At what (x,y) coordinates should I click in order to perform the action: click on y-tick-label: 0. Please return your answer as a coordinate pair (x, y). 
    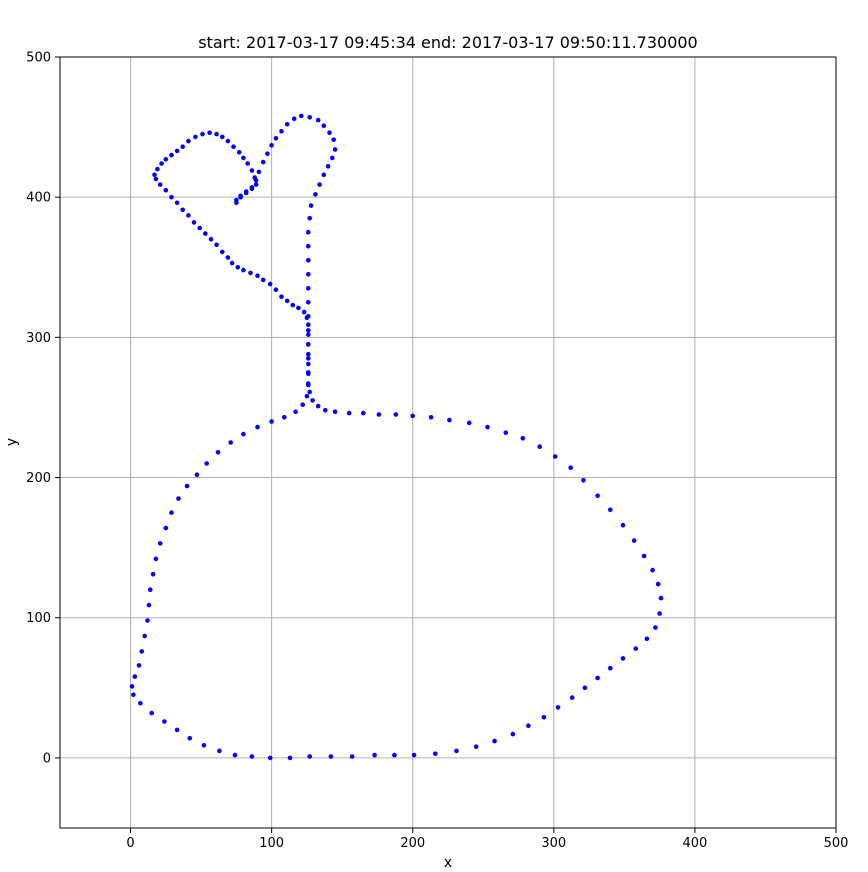
    Looking at the image, I should click on (47, 758).